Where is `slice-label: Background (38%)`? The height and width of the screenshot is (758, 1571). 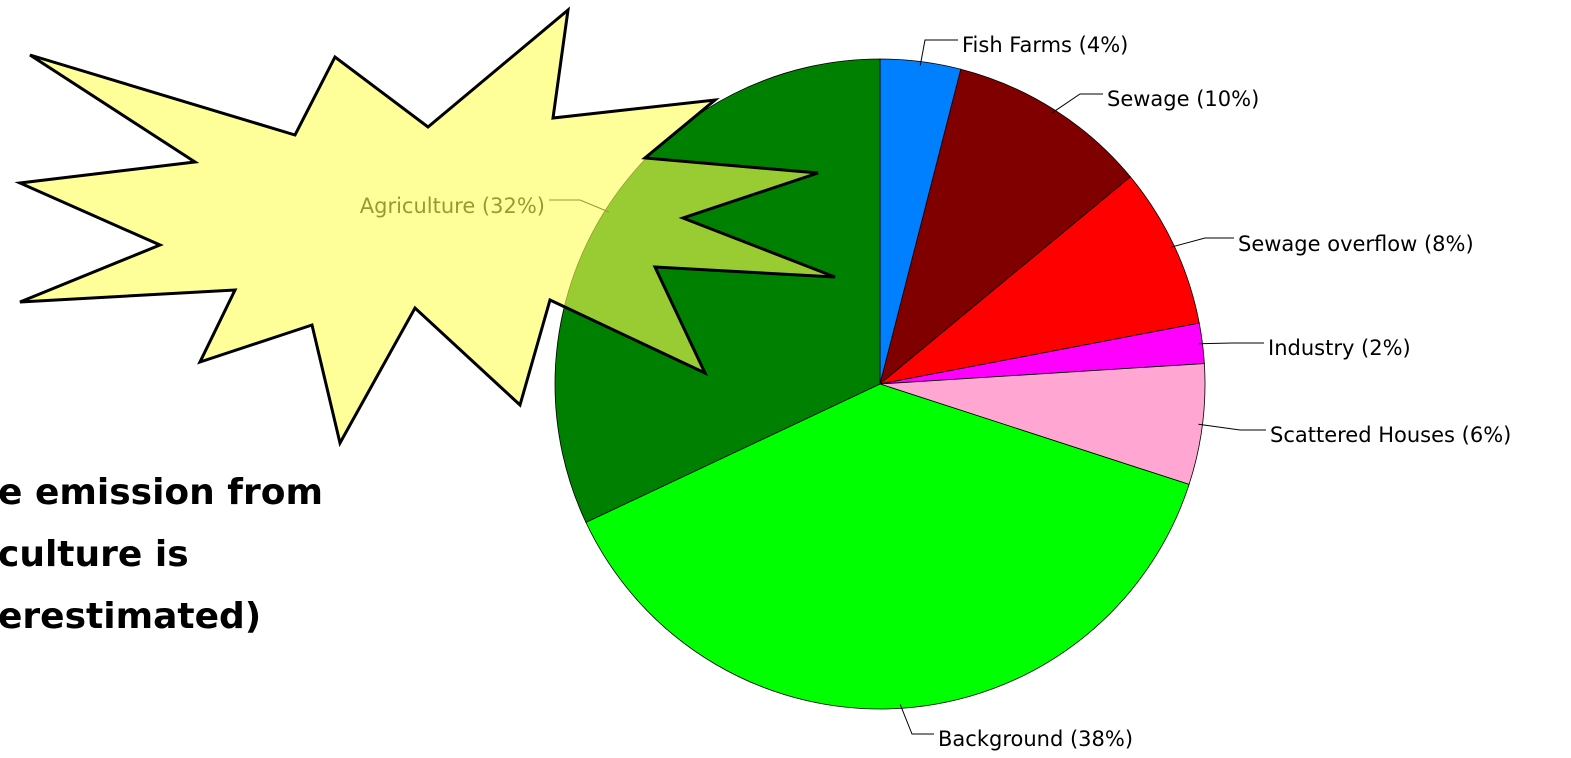 slice-label: Background (38%) is located at coordinates (1035, 739).